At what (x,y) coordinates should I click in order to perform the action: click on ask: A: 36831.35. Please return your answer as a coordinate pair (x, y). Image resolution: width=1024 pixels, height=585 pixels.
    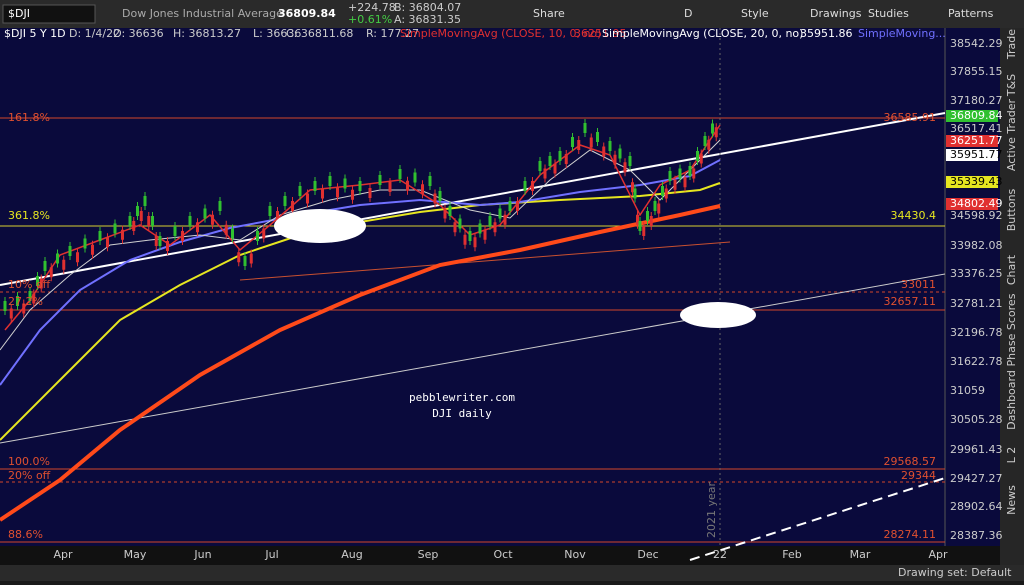
    Looking at the image, I should click on (427, 19).